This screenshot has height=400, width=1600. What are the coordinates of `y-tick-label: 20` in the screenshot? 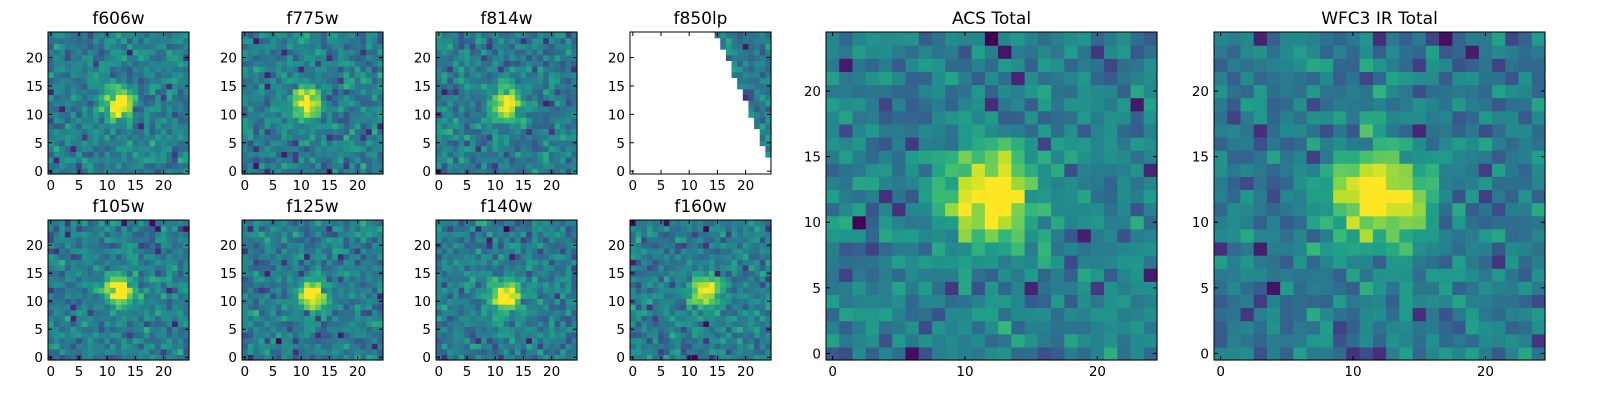 It's located at (616, 246).